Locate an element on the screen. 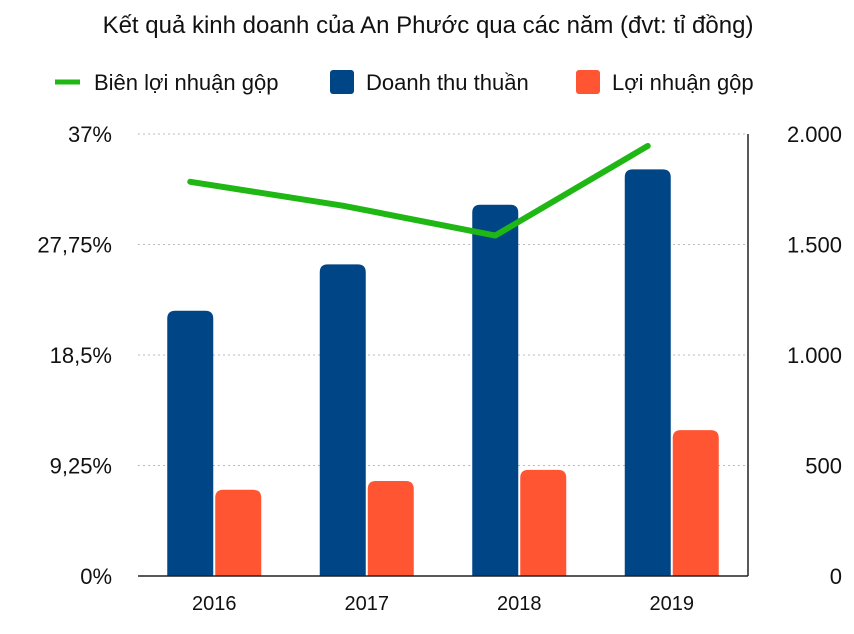 This screenshot has height=634, width=854. legend-label-margin: Biên lợi nhuận gộp is located at coordinates (186, 82).